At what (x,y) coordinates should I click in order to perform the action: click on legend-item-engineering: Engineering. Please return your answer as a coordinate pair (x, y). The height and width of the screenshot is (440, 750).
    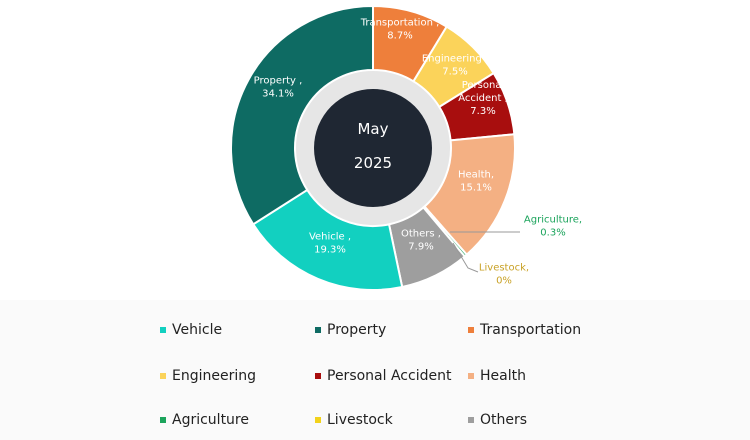
    Looking at the image, I should click on (208, 376).